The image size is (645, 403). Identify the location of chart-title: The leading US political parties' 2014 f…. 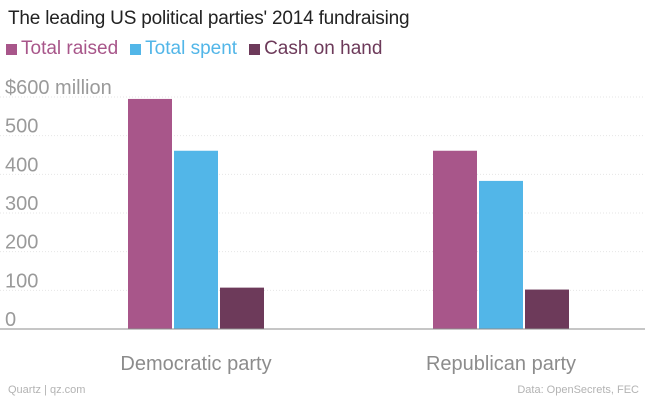
(209, 18).